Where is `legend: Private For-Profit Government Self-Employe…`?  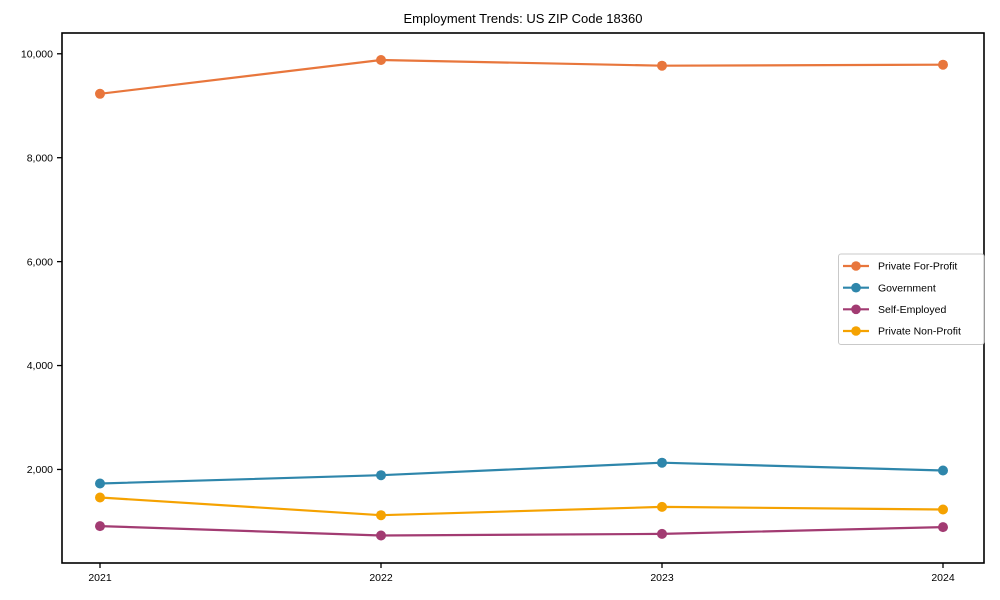
legend: Private For-Profit Government Self-Employe… is located at coordinates (911, 299).